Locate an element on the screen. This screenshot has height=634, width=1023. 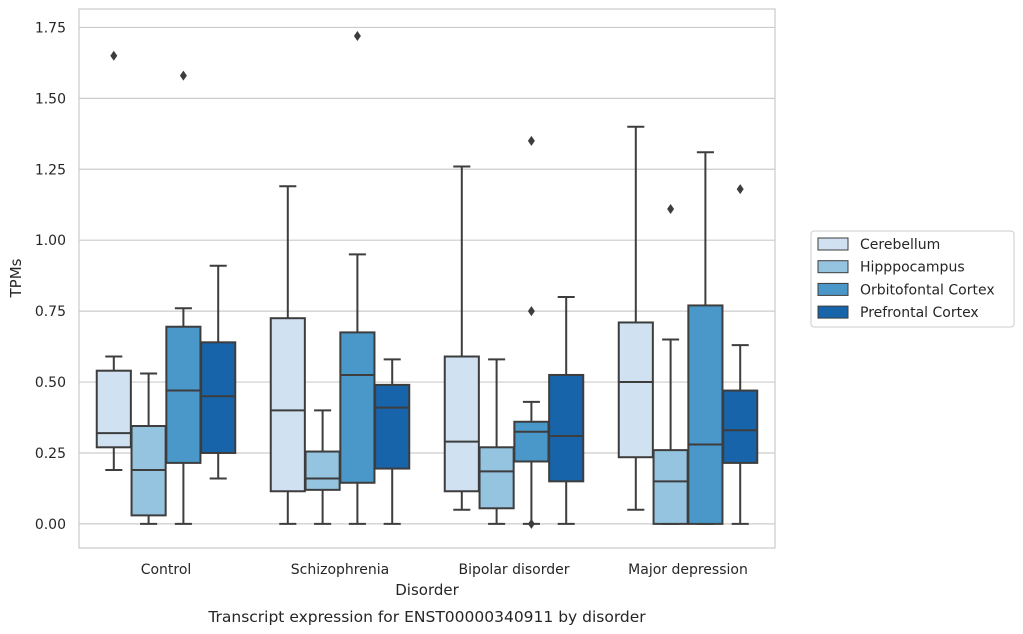
legend-frame is located at coordinates (912, 279).